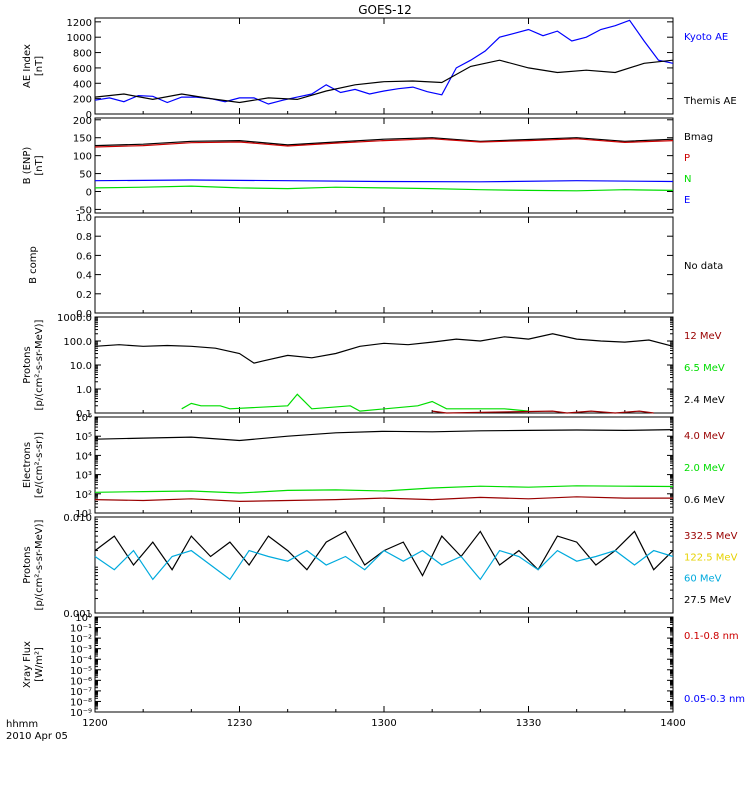 The width and height of the screenshot is (750, 800). What do you see at coordinates (84, 237) in the screenshot?
I see `y-tick-label: 0.8` at bounding box center [84, 237].